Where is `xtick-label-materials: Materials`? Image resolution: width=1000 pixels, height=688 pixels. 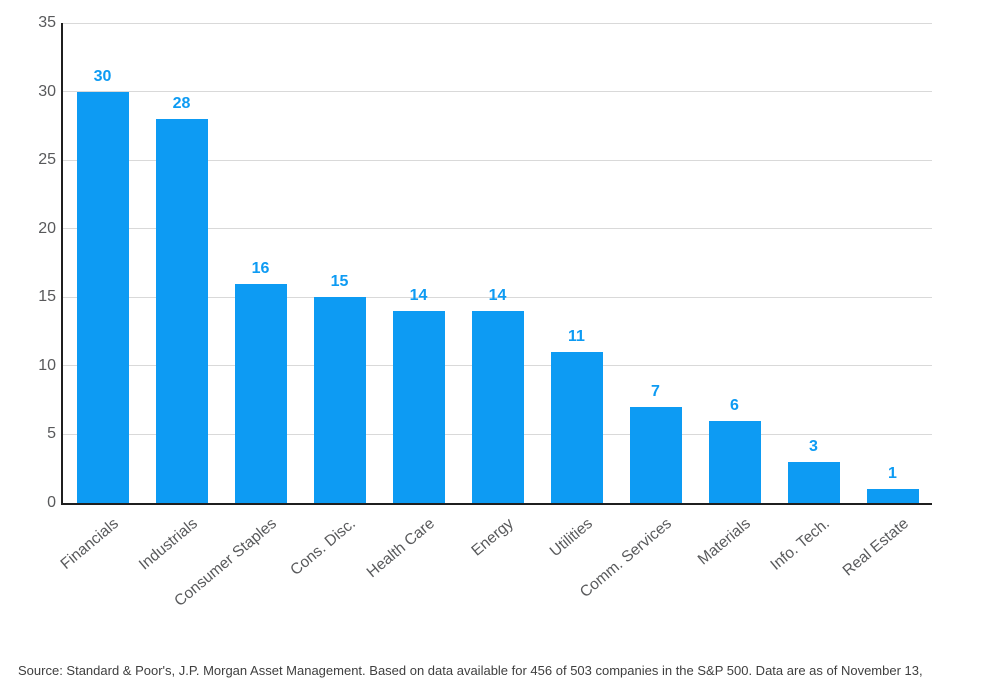
xtick-label-materials: Materials is located at coordinates (724, 542).